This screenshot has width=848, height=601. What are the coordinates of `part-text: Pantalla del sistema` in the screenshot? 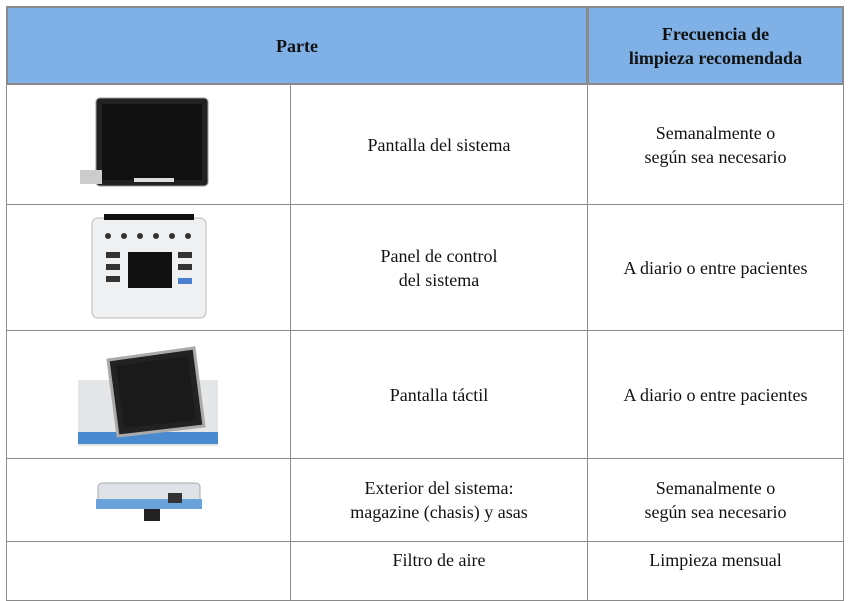 It's located at (439, 144).